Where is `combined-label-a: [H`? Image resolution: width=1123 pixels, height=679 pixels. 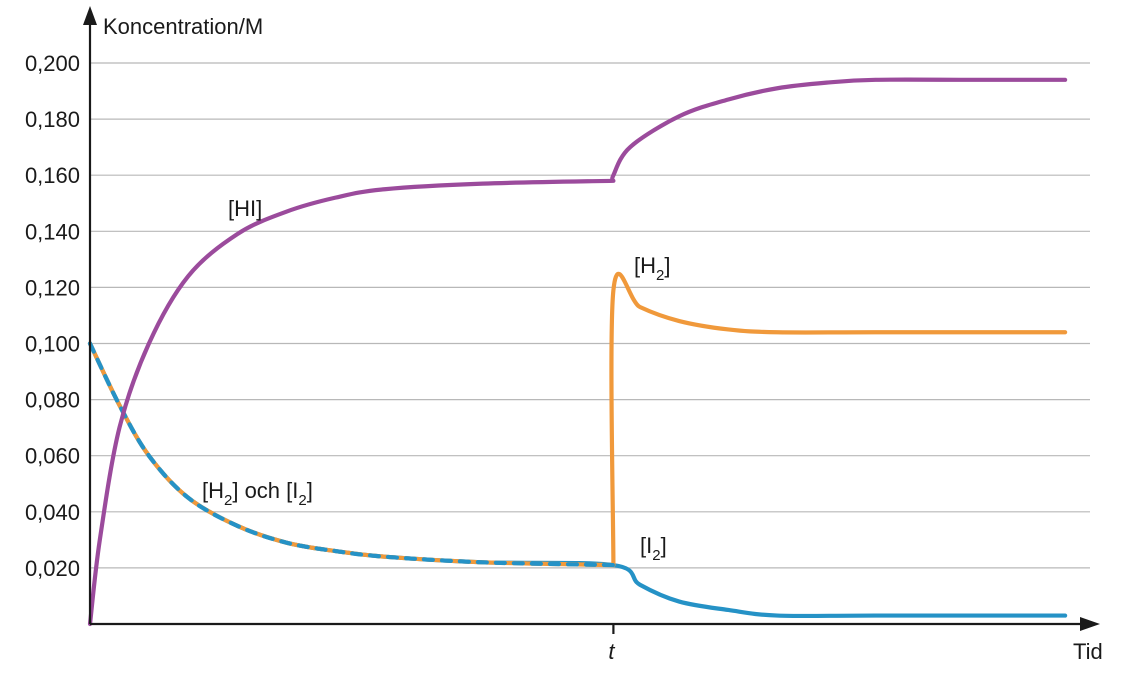
combined-label-a: [H is located at coordinates (213, 490).